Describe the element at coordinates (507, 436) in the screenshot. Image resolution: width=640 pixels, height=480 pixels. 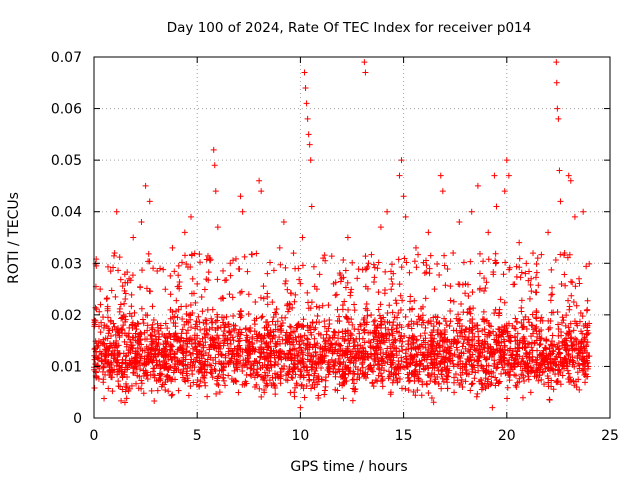
I see `x-tick-label: 20` at that location.